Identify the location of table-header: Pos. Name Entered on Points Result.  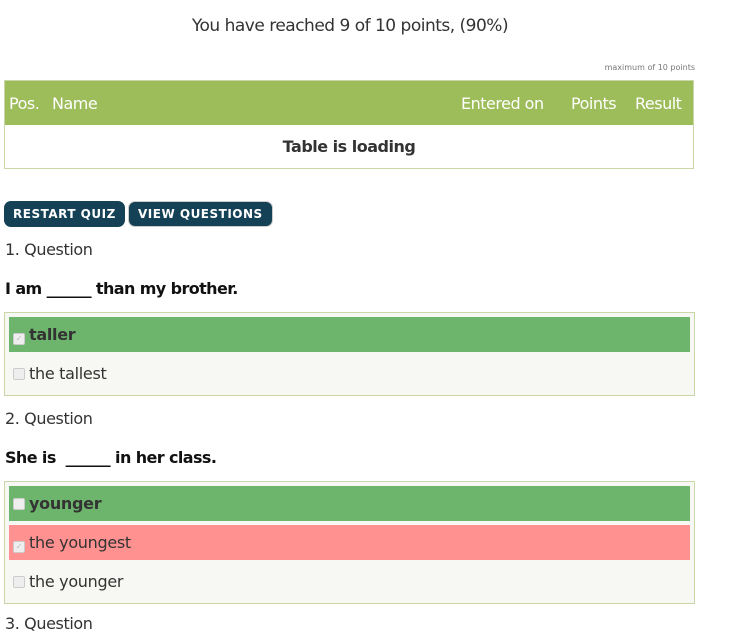
(349, 103).